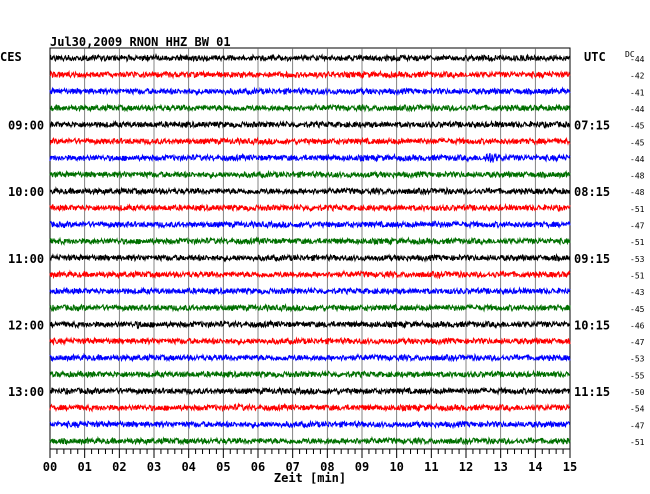 Image resolution: width=650 pixels, height=494 pixels. What do you see at coordinates (292, 467) in the screenshot?
I see `x-tick-label: 07` at bounding box center [292, 467].